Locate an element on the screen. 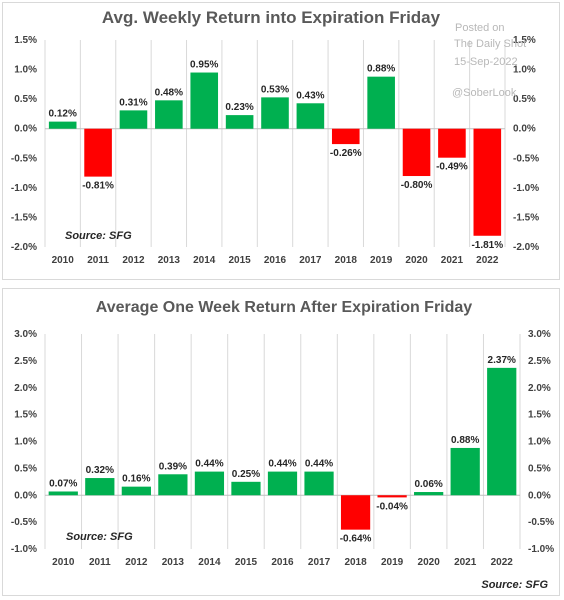  y-tick-label-right: 1.5% is located at coordinates (524, 40).